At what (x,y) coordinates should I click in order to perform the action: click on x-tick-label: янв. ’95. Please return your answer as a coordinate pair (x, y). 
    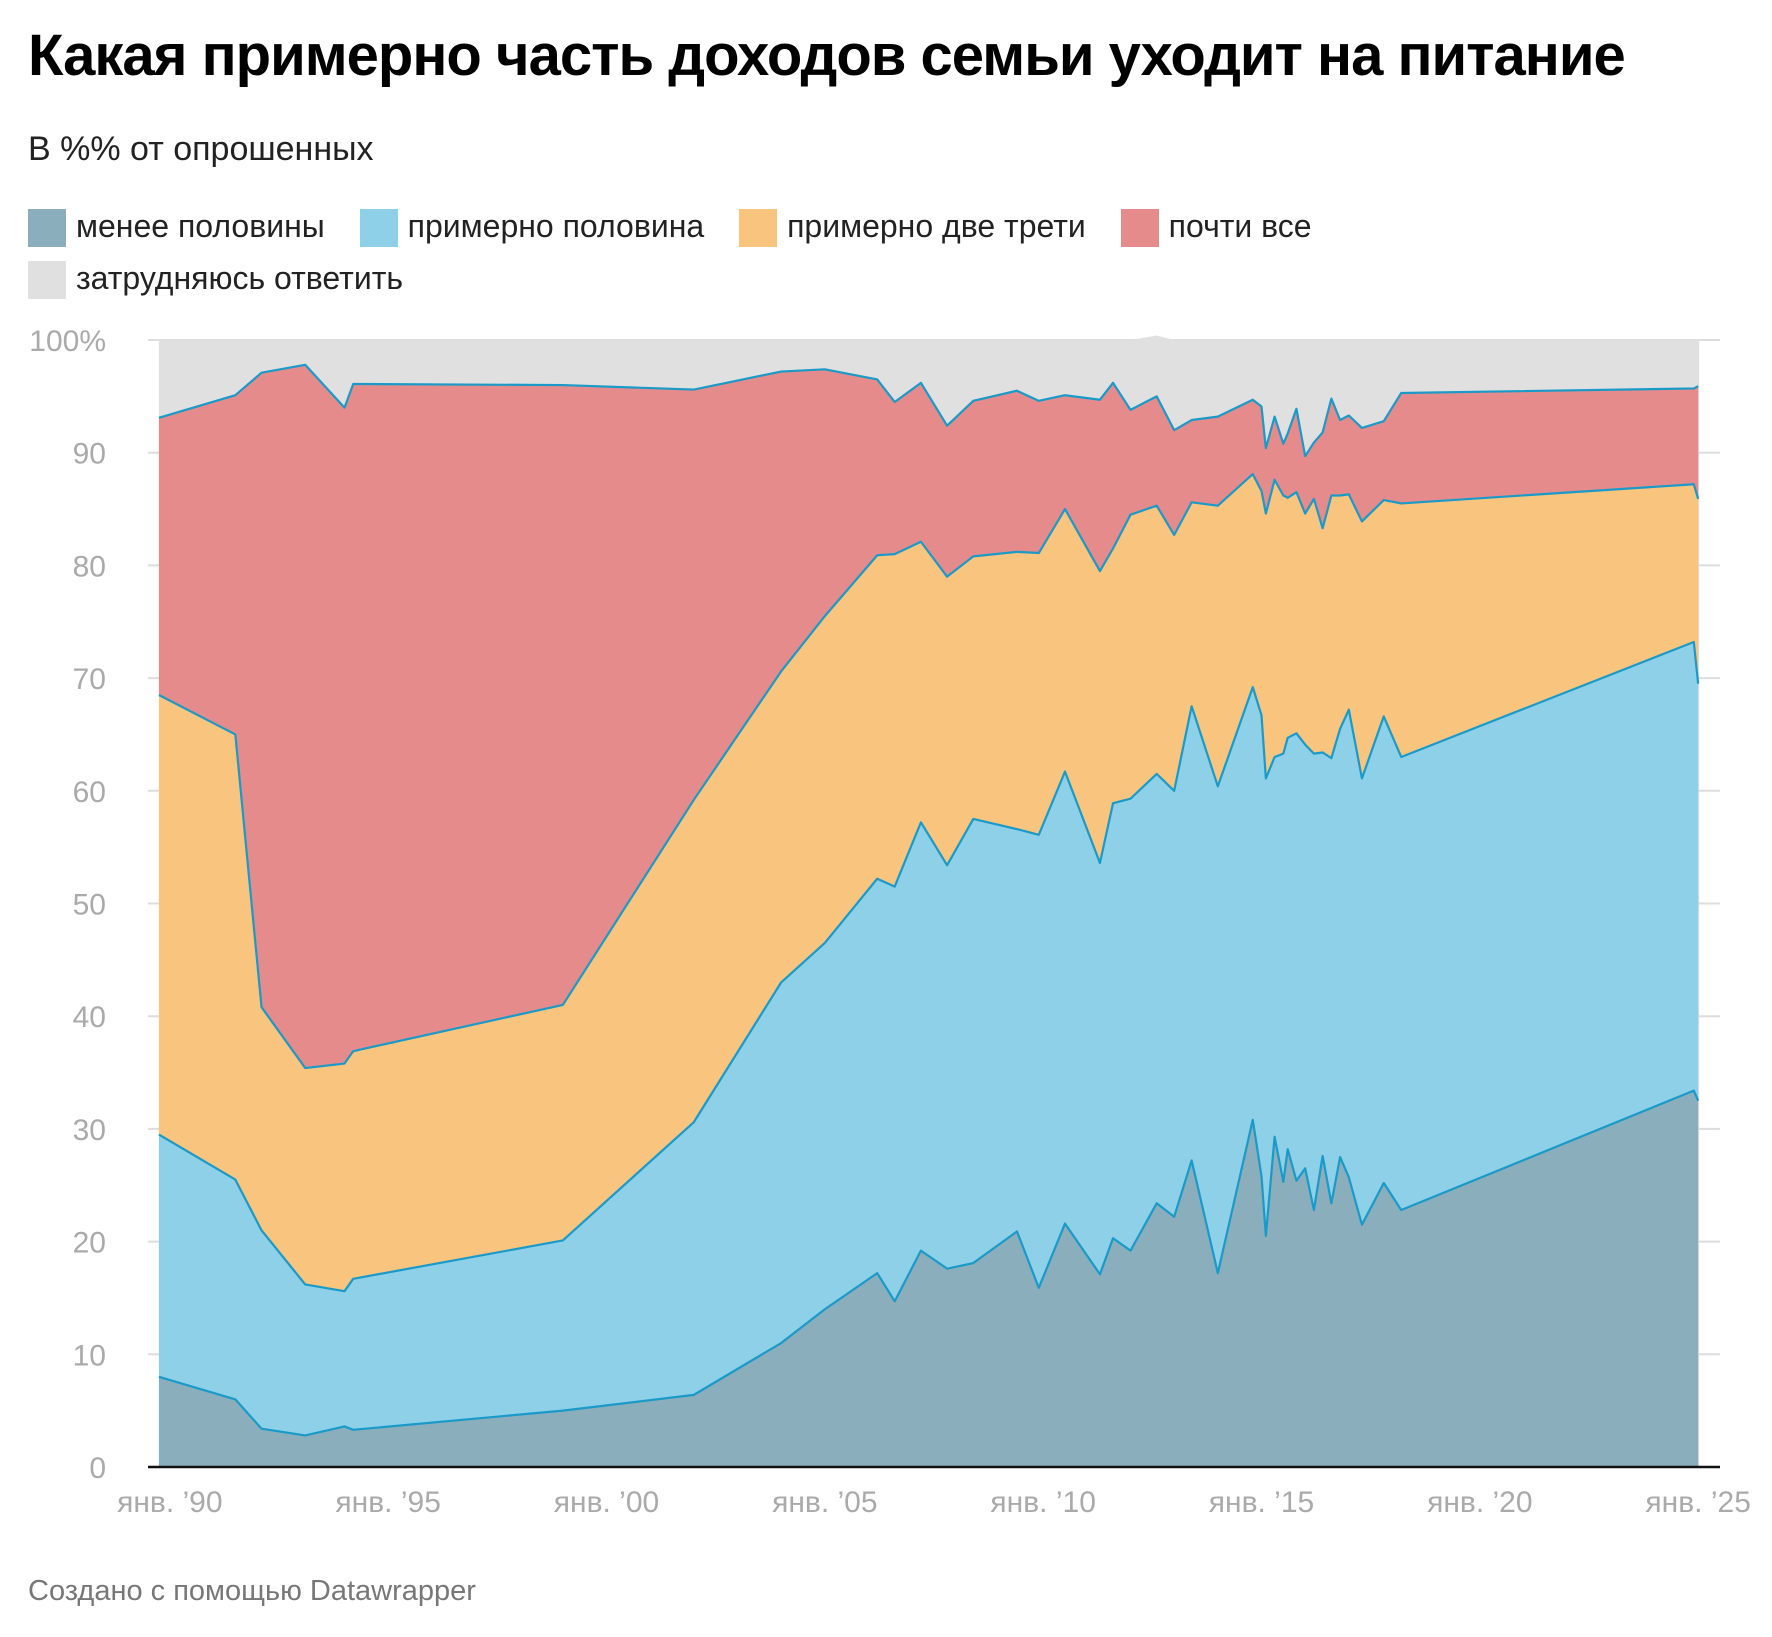
    Looking at the image, I should click on (387, 1502).